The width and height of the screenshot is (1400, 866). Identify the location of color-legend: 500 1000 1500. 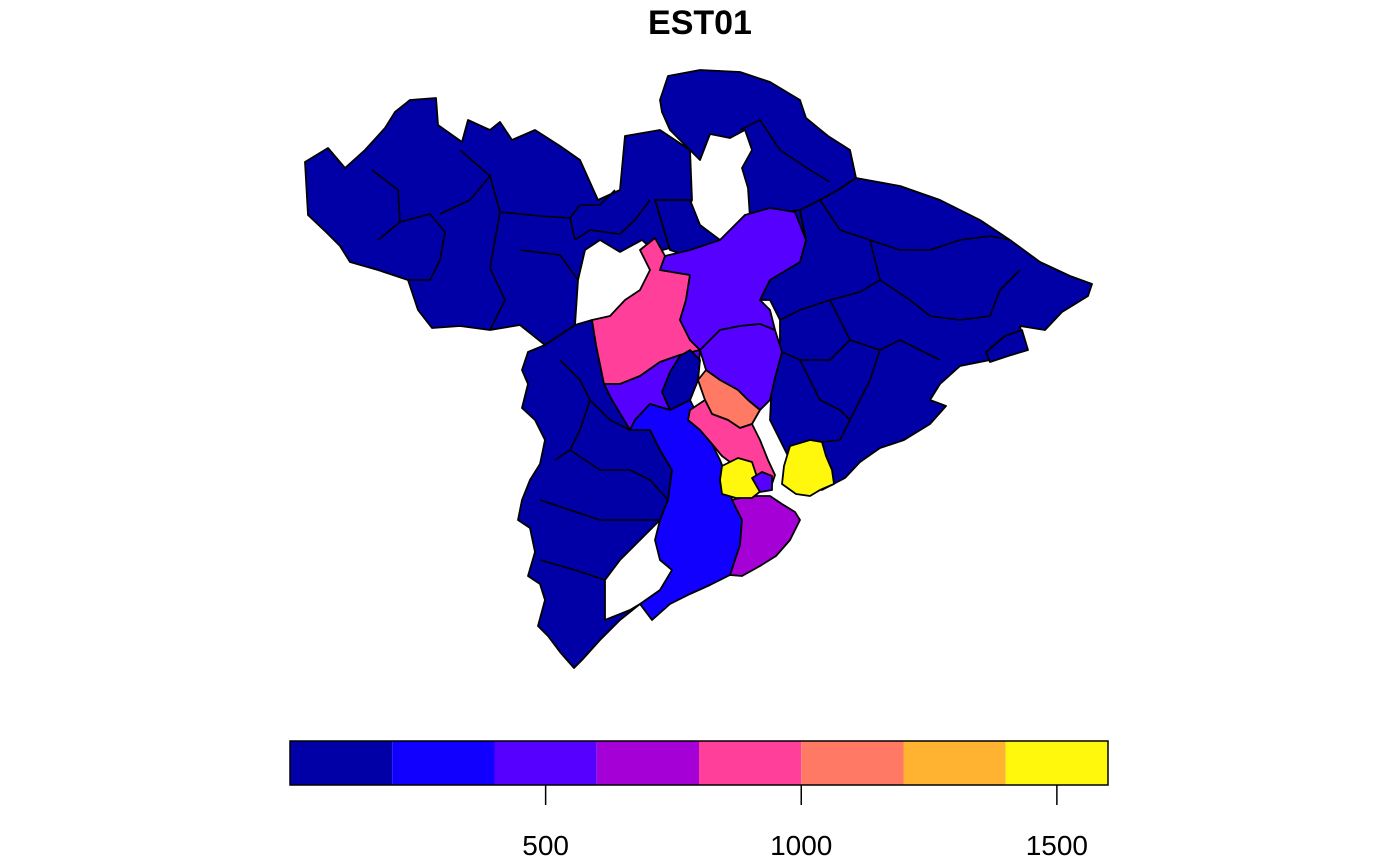
(699, 800).